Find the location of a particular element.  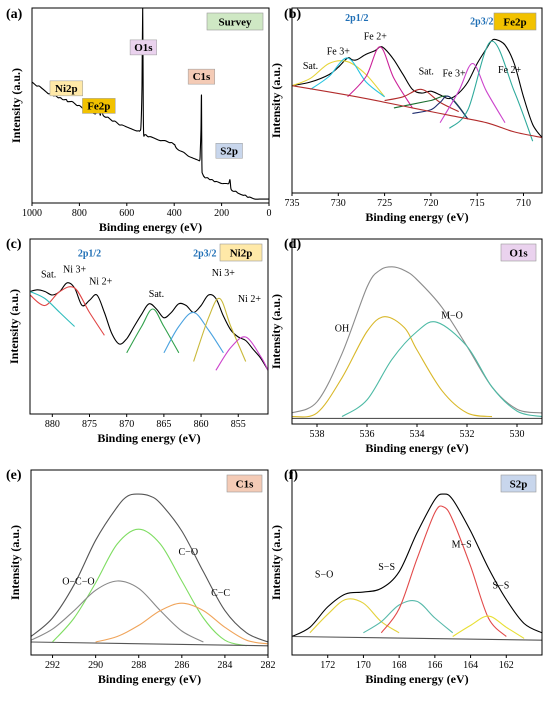

x-tick-label: 530 is located at coordinates (517, 434).